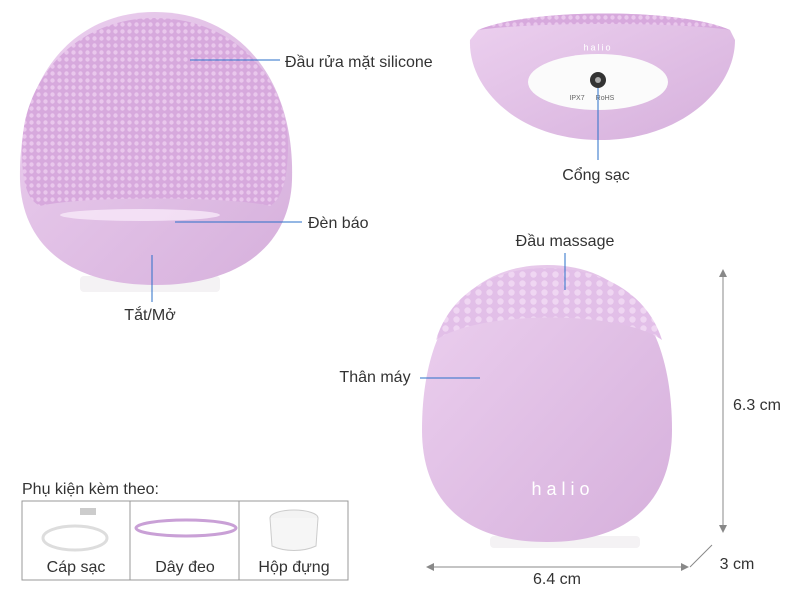 Image resolution: width=800 pixels, height=600 pixels. What do you see at coordinates (565, 241) in the screenshot?
I see `label: Đầu massage` at bounding box center [565, 241].